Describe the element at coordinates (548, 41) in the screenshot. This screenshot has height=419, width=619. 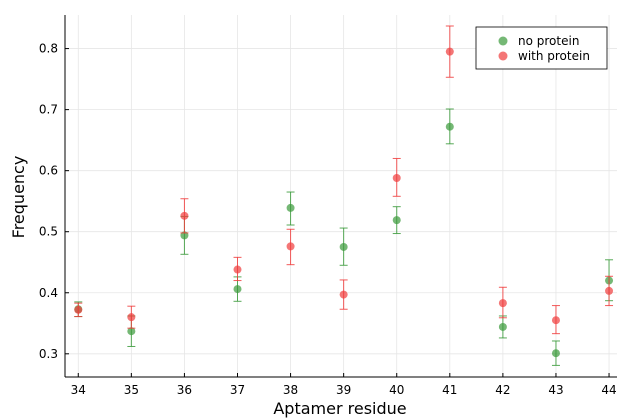
I see `legend-label-no-protein: no protein` at that location.